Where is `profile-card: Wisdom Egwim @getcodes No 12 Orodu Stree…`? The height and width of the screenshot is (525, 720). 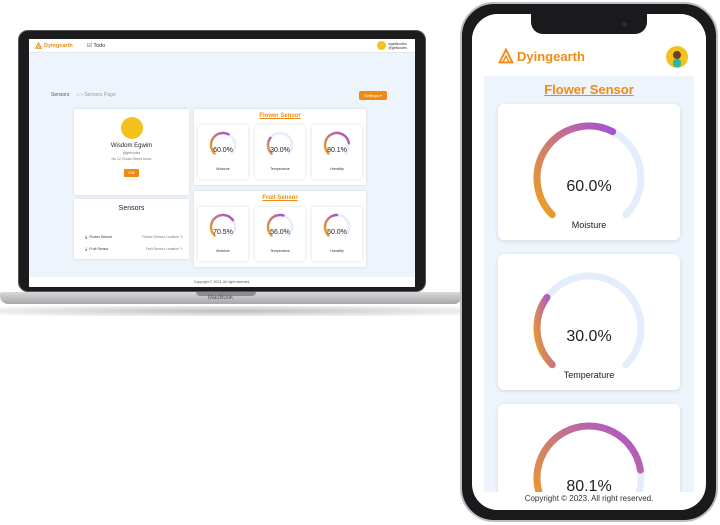
profile-card: Wisdom Egwim @getcodes No 12 Orodu Stree… is located at coordinates (131, 152).